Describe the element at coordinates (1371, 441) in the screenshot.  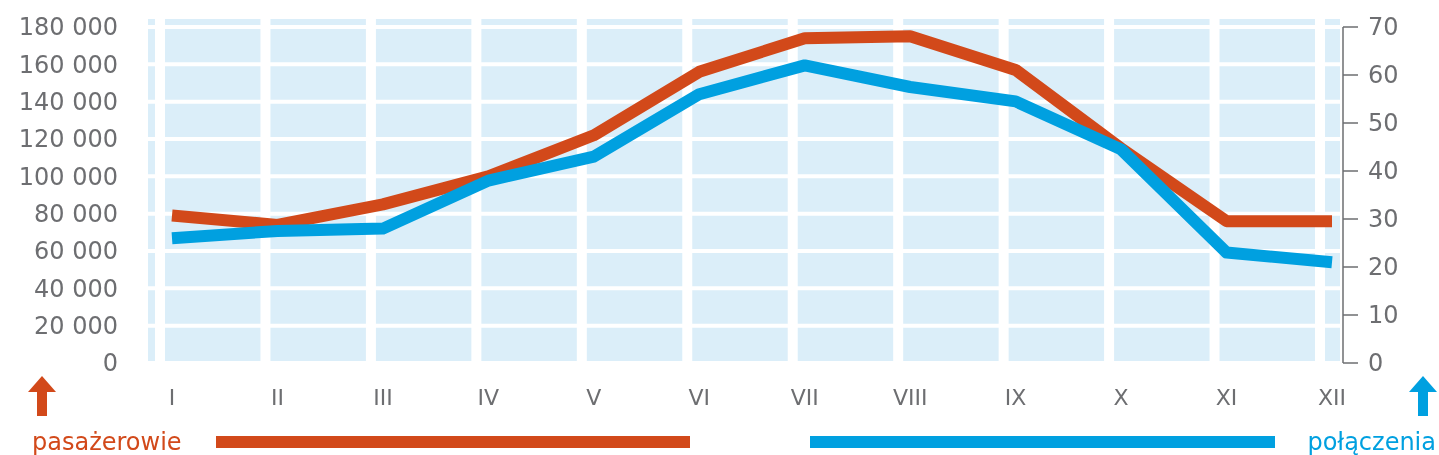
I see `legend-label: połączenia` at that location.